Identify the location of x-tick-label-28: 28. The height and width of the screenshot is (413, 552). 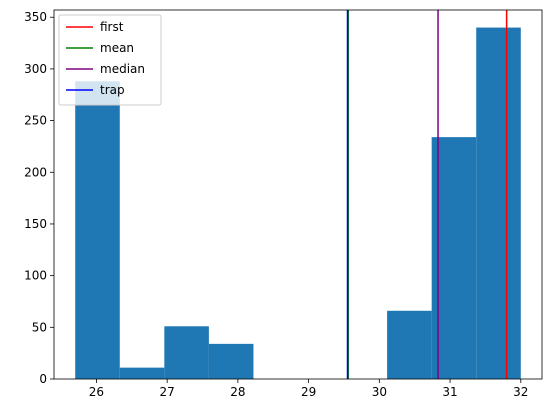
(237, 392).